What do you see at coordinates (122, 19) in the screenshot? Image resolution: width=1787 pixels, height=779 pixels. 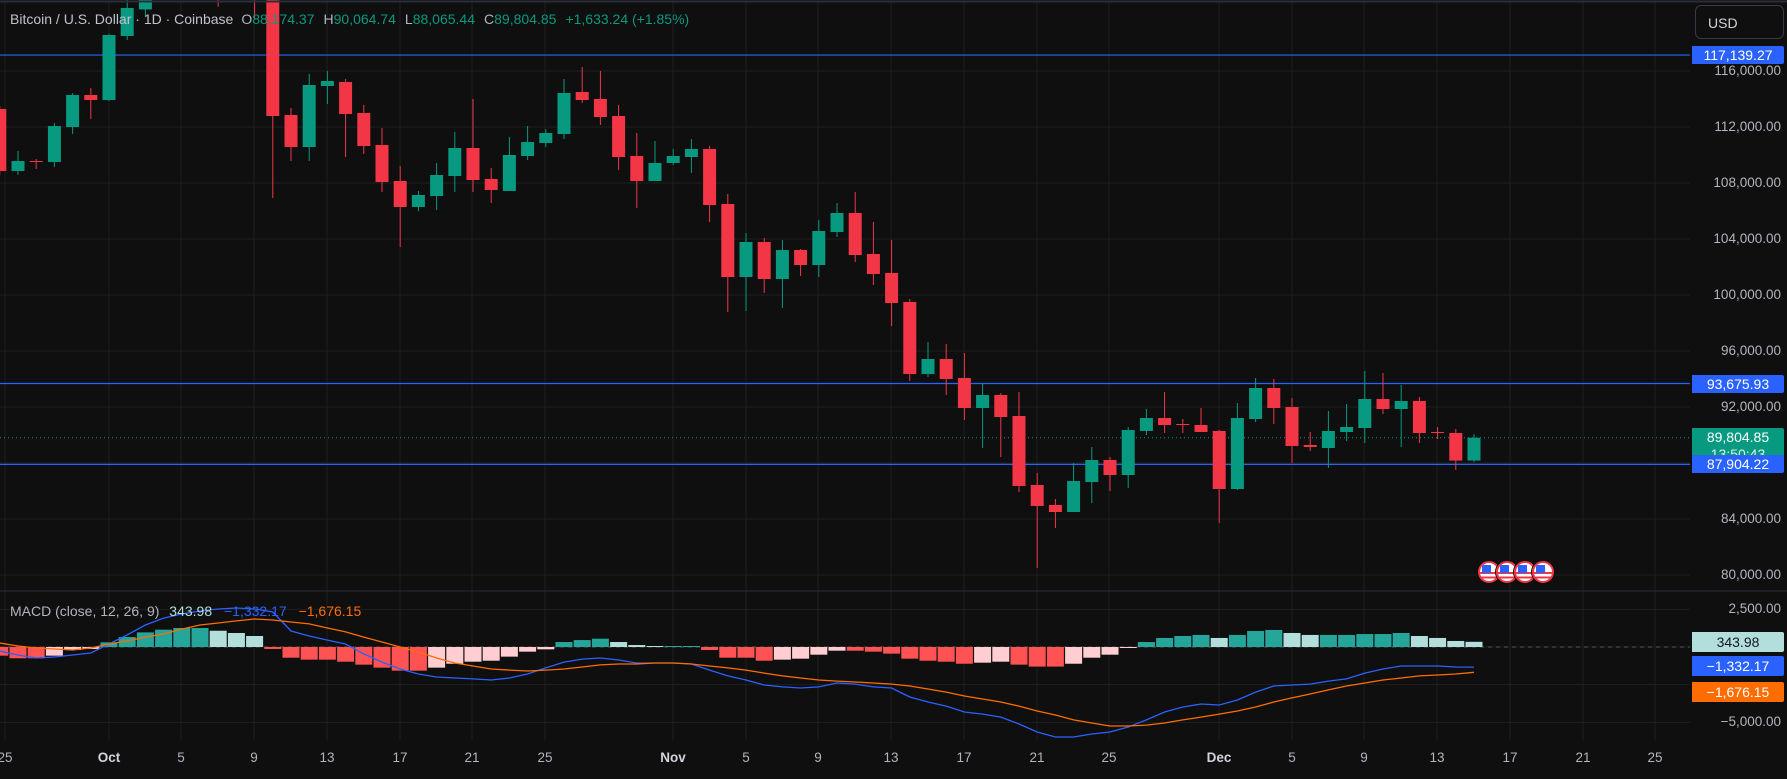 I see `symbol-title: Bitcoin / U.S. Dollar · 1D · Coinbase` at bounding box center [122, 19].